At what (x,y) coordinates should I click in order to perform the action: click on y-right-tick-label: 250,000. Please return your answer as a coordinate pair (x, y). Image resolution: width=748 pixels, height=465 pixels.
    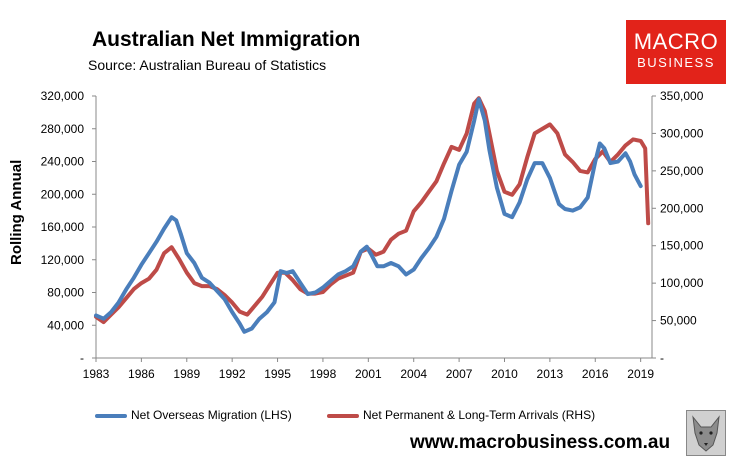
    Looking at the image, I should click on (682, 171).